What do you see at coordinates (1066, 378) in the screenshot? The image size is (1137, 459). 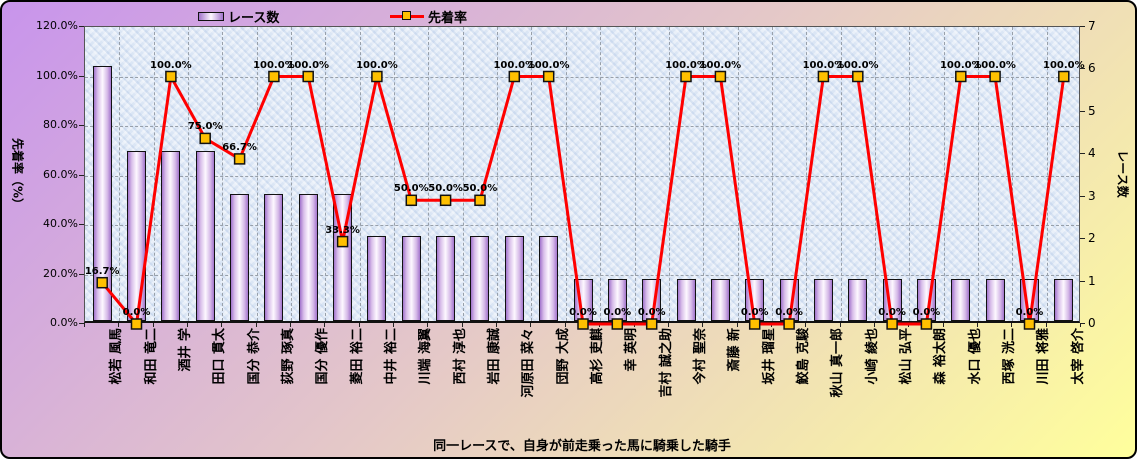 I see `x-axis-label-slot: 太宰 啓介` at bounding box center [1066, 378].